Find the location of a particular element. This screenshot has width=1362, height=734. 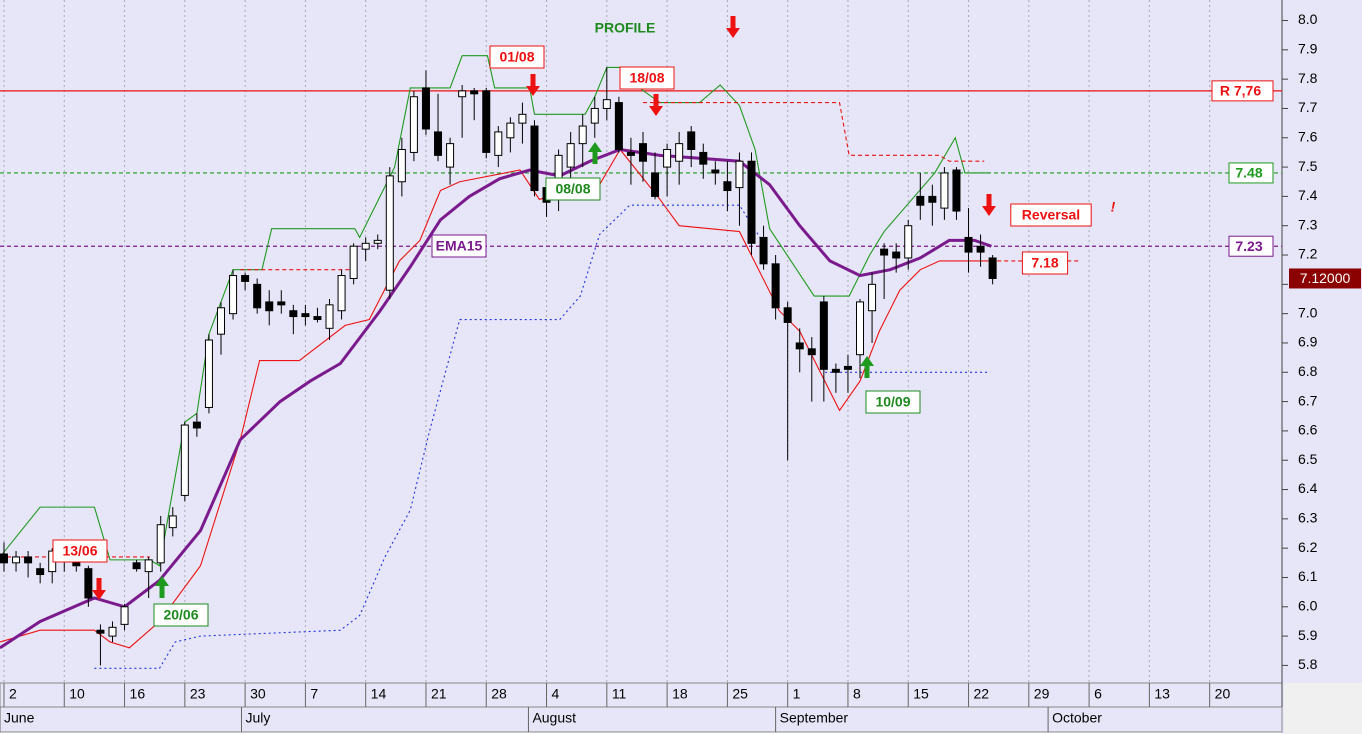

x-tick-label: 1 is located at coordinates (797, 694).